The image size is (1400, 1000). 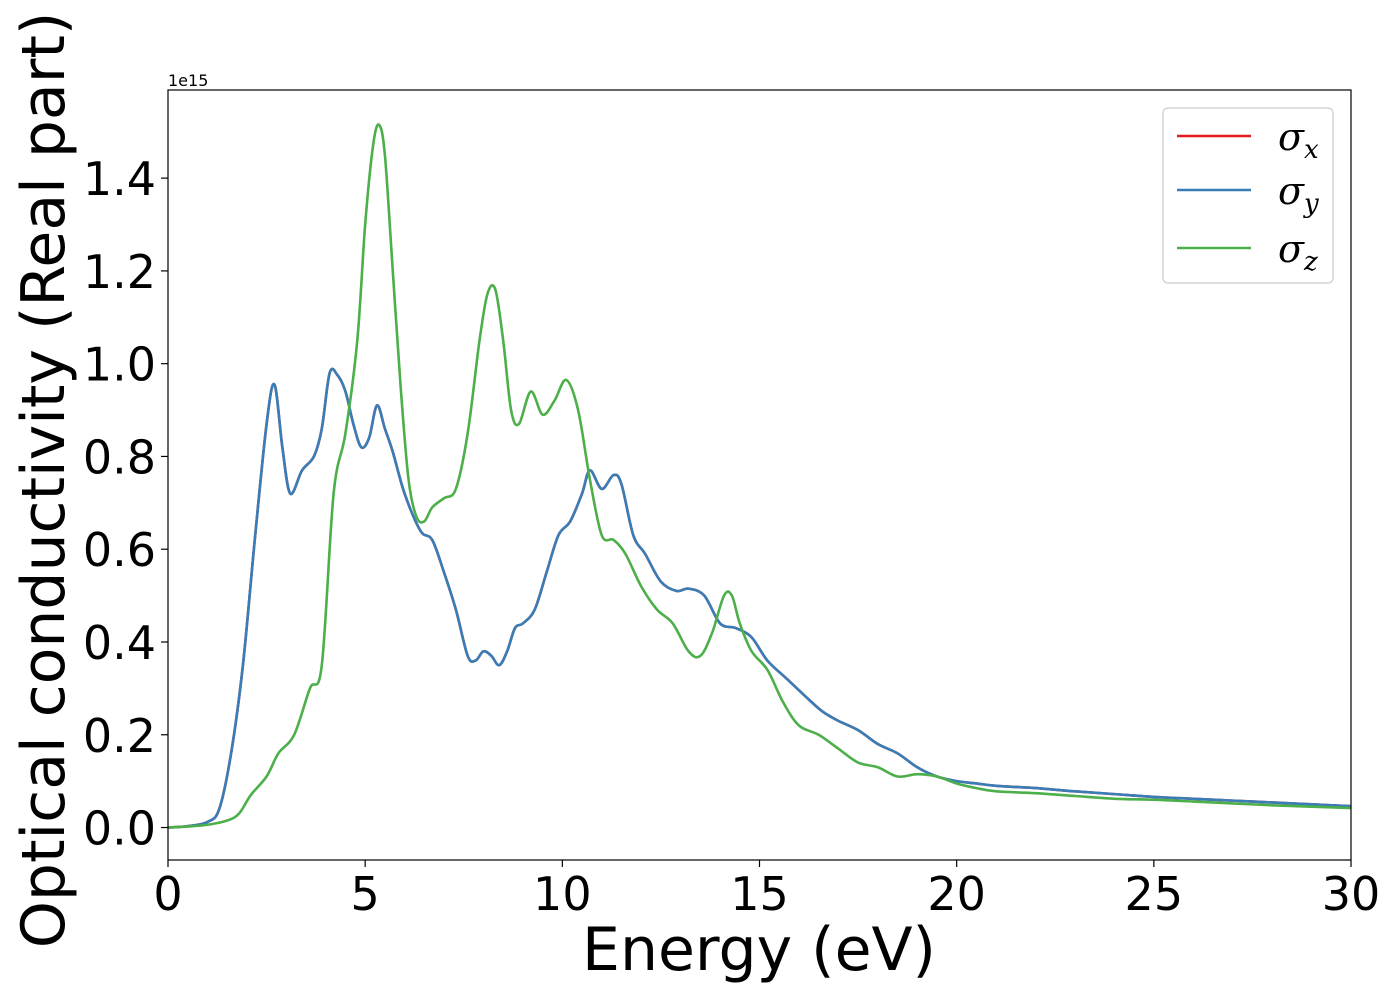 I want to click on y-tick-label: 0.2, so click(x=119, y=736).